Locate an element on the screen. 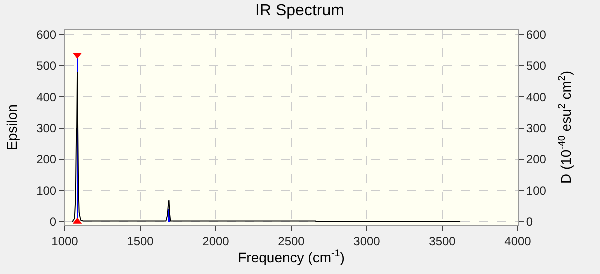  y2-tick-label: 300 is located at coordinates (536, 128).